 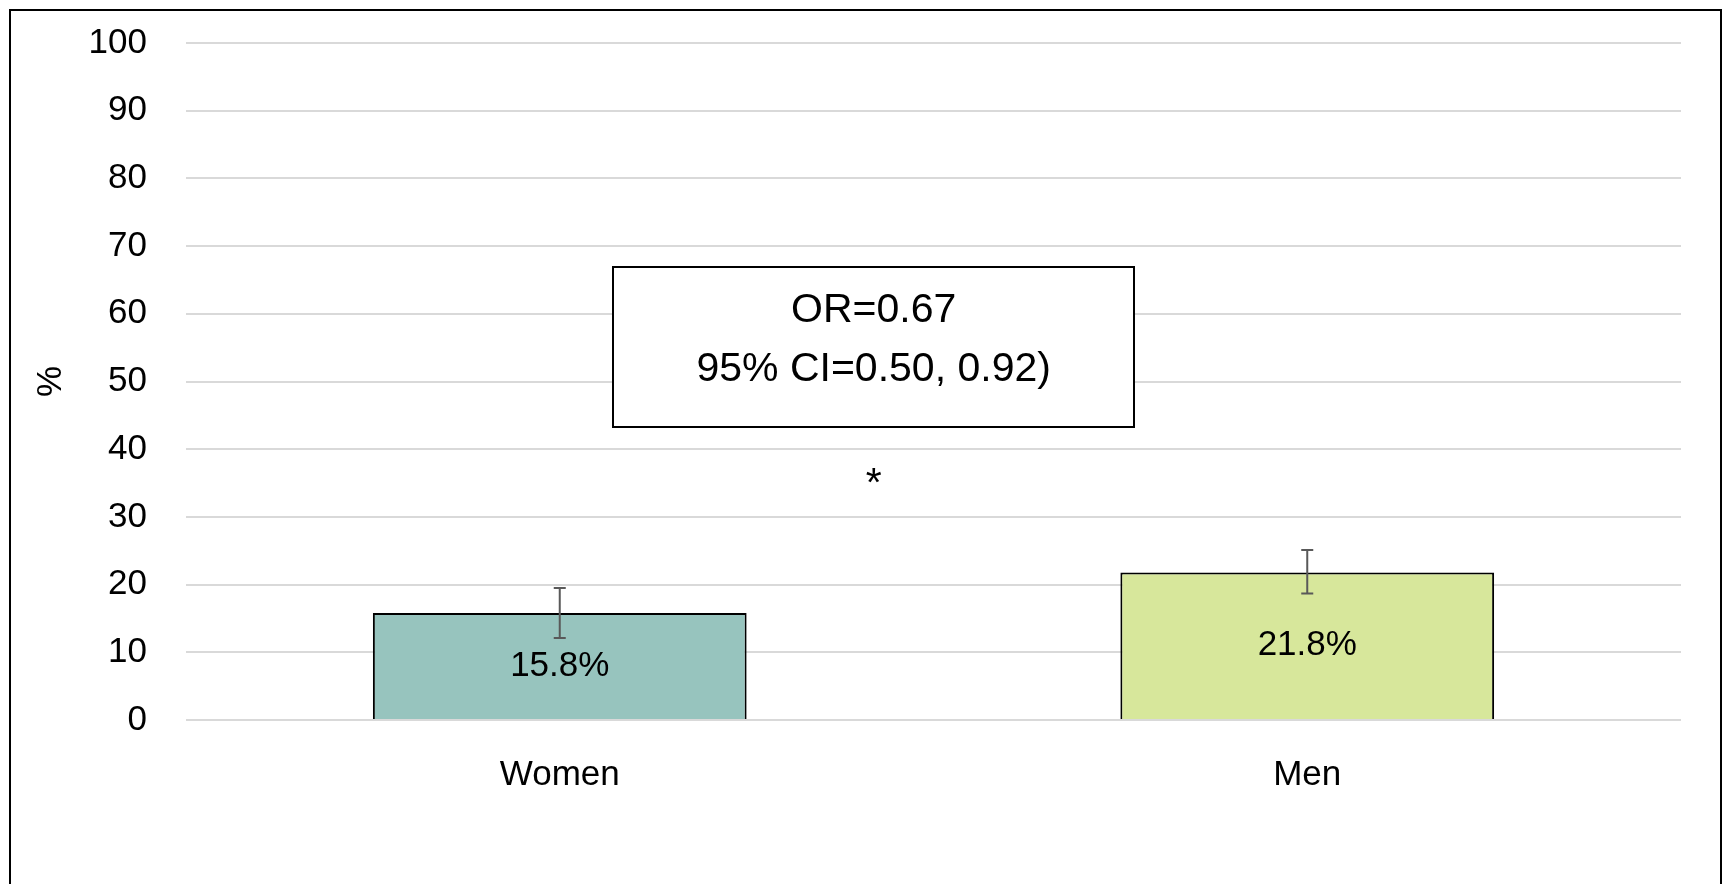 What do you see at coordinates (127, 446) in the screenshot?
I see `y-tick-label: 40` at bounding box center [127, 446].